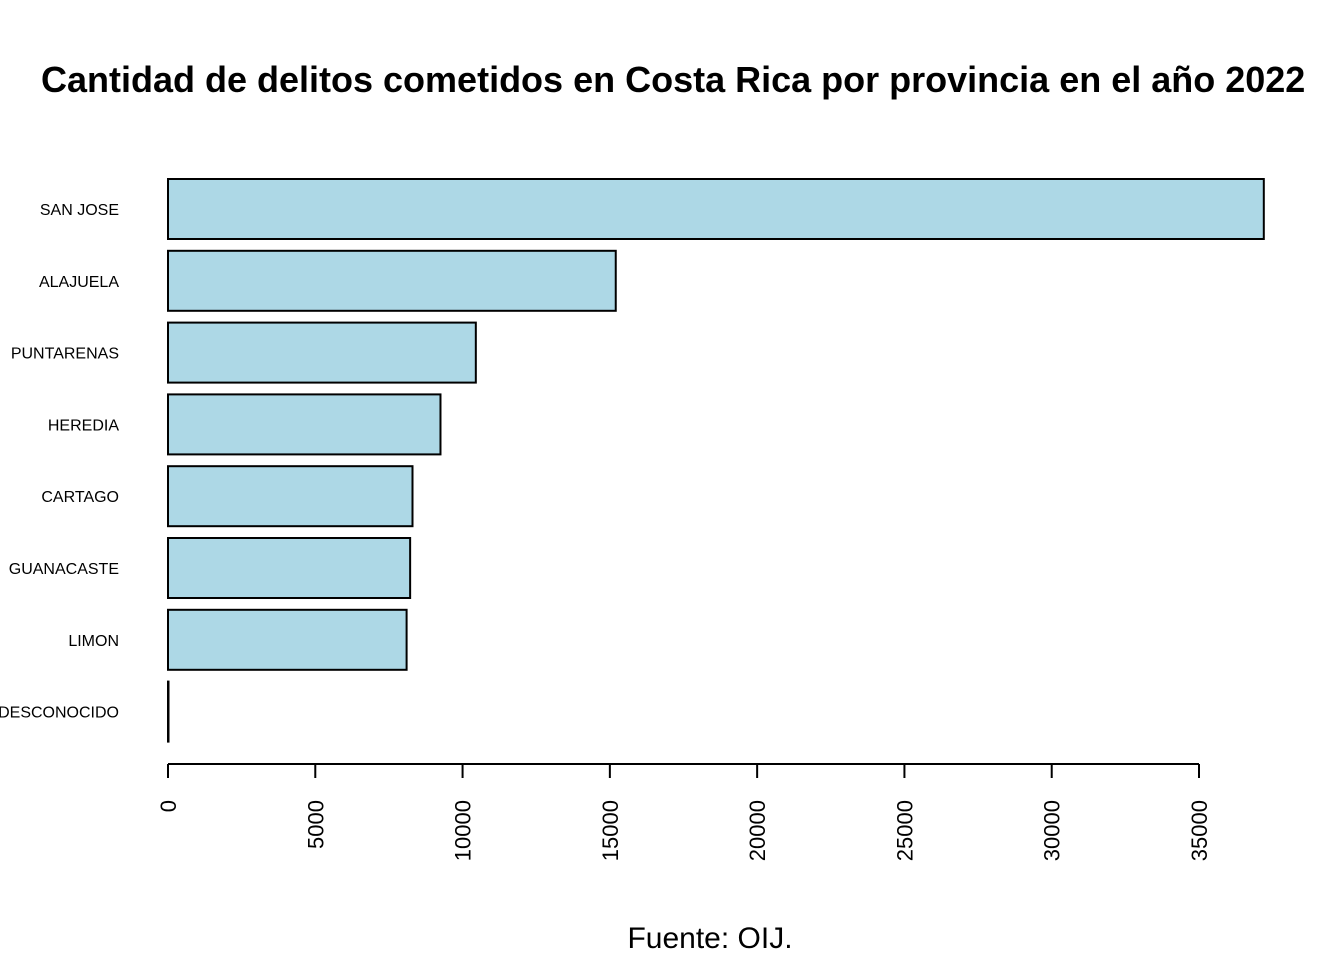  I want to click on x-tick-label: 30000, so click(1052, 830).